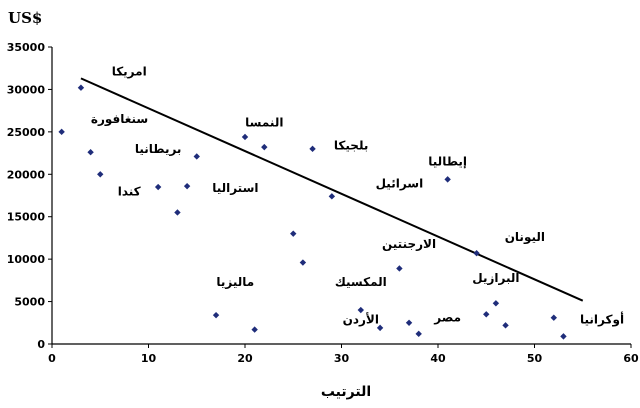  Describe the element at coordinates (400, 184) in the screenshot. I see `point-annotation: اسرائيل` at that location.